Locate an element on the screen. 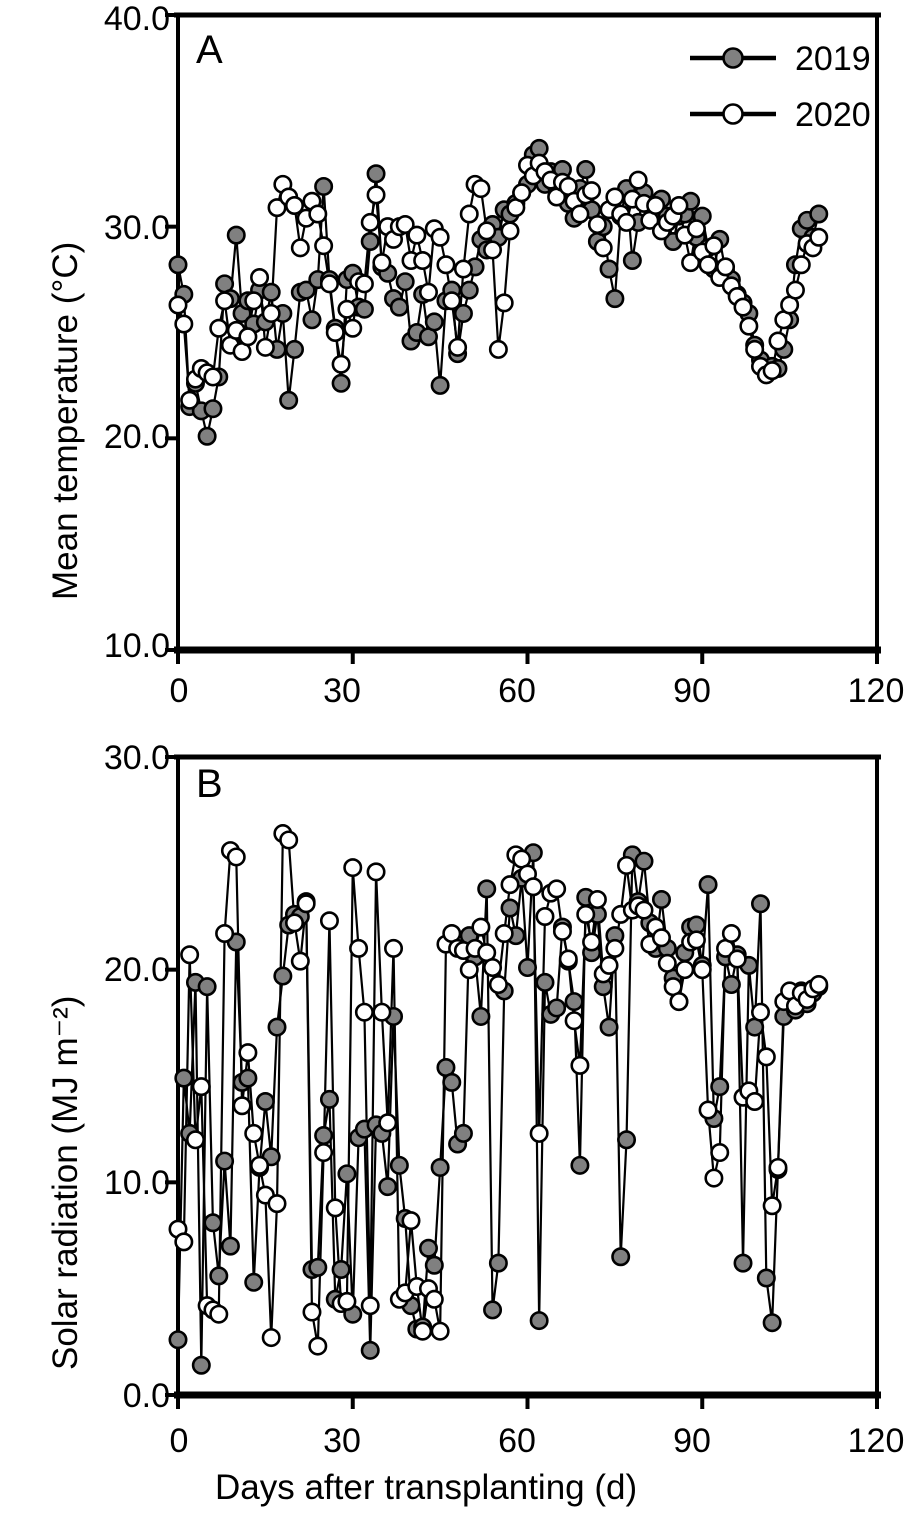 This screenshot has width=910, height=1520. panel-b-x-tick-90: 90 is located at coordinates (692, 1441).